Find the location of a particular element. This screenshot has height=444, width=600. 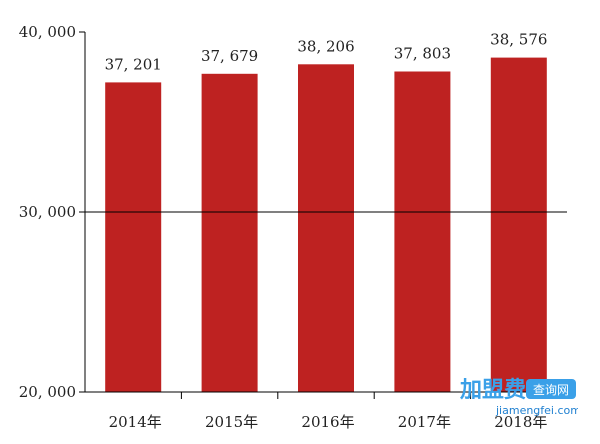

x-tick-label-2018年: 2018年 is located at coordinates (520, 422).